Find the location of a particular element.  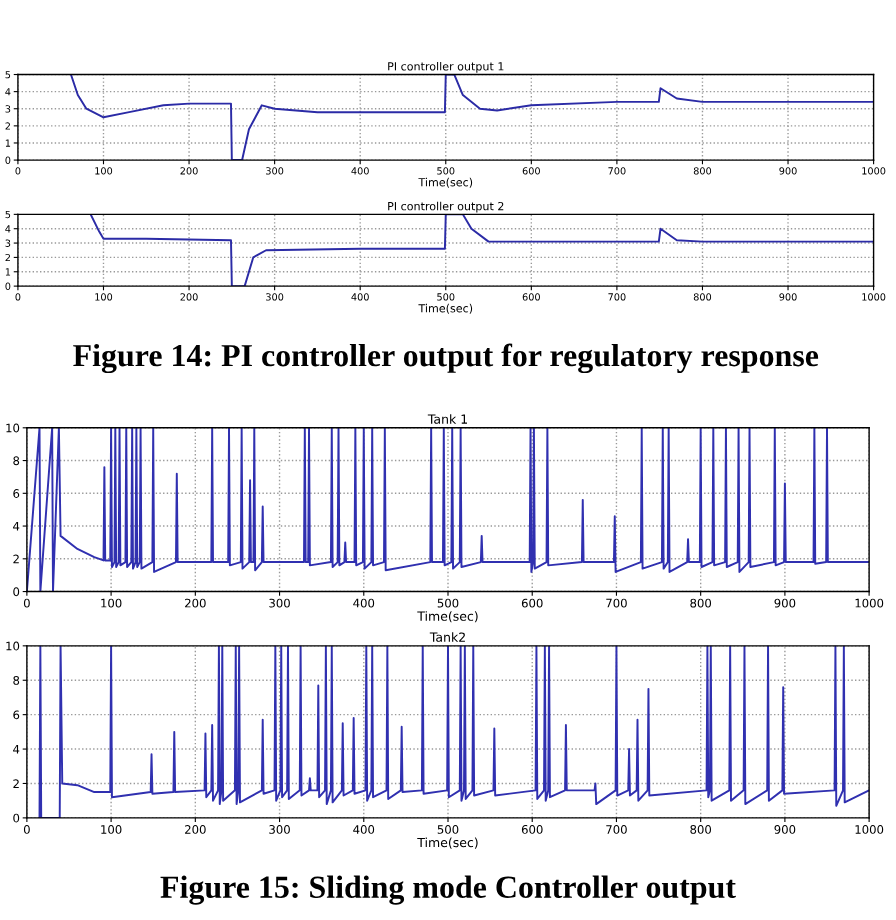

caption: Figure 15: Sliding mode Controller output is located at coordinates (448, 890).